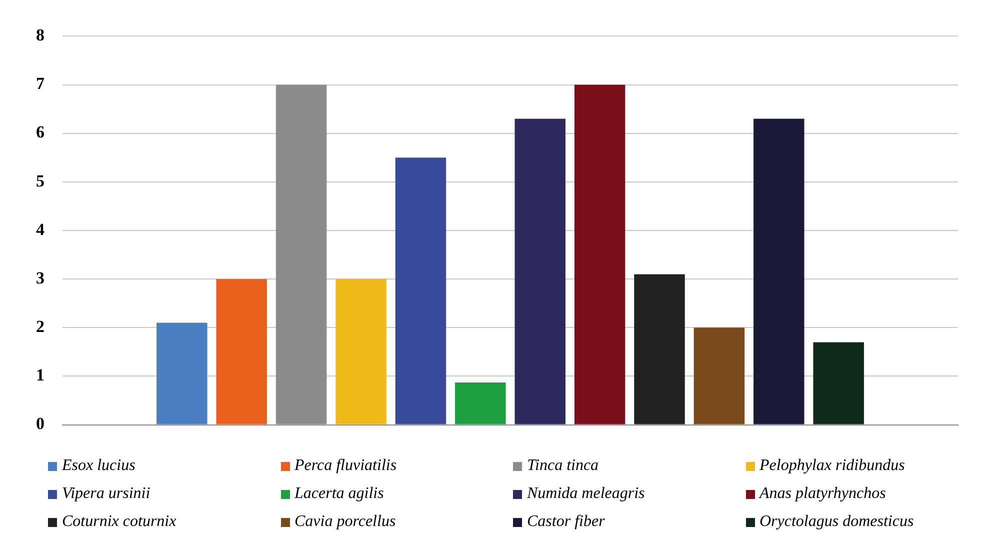 The image size is (986, 557). What do you see at coordinates (345, 466) in the screenshot?
I see `legend-label: Perca fluviatilis` at bounding box center [345, 466].